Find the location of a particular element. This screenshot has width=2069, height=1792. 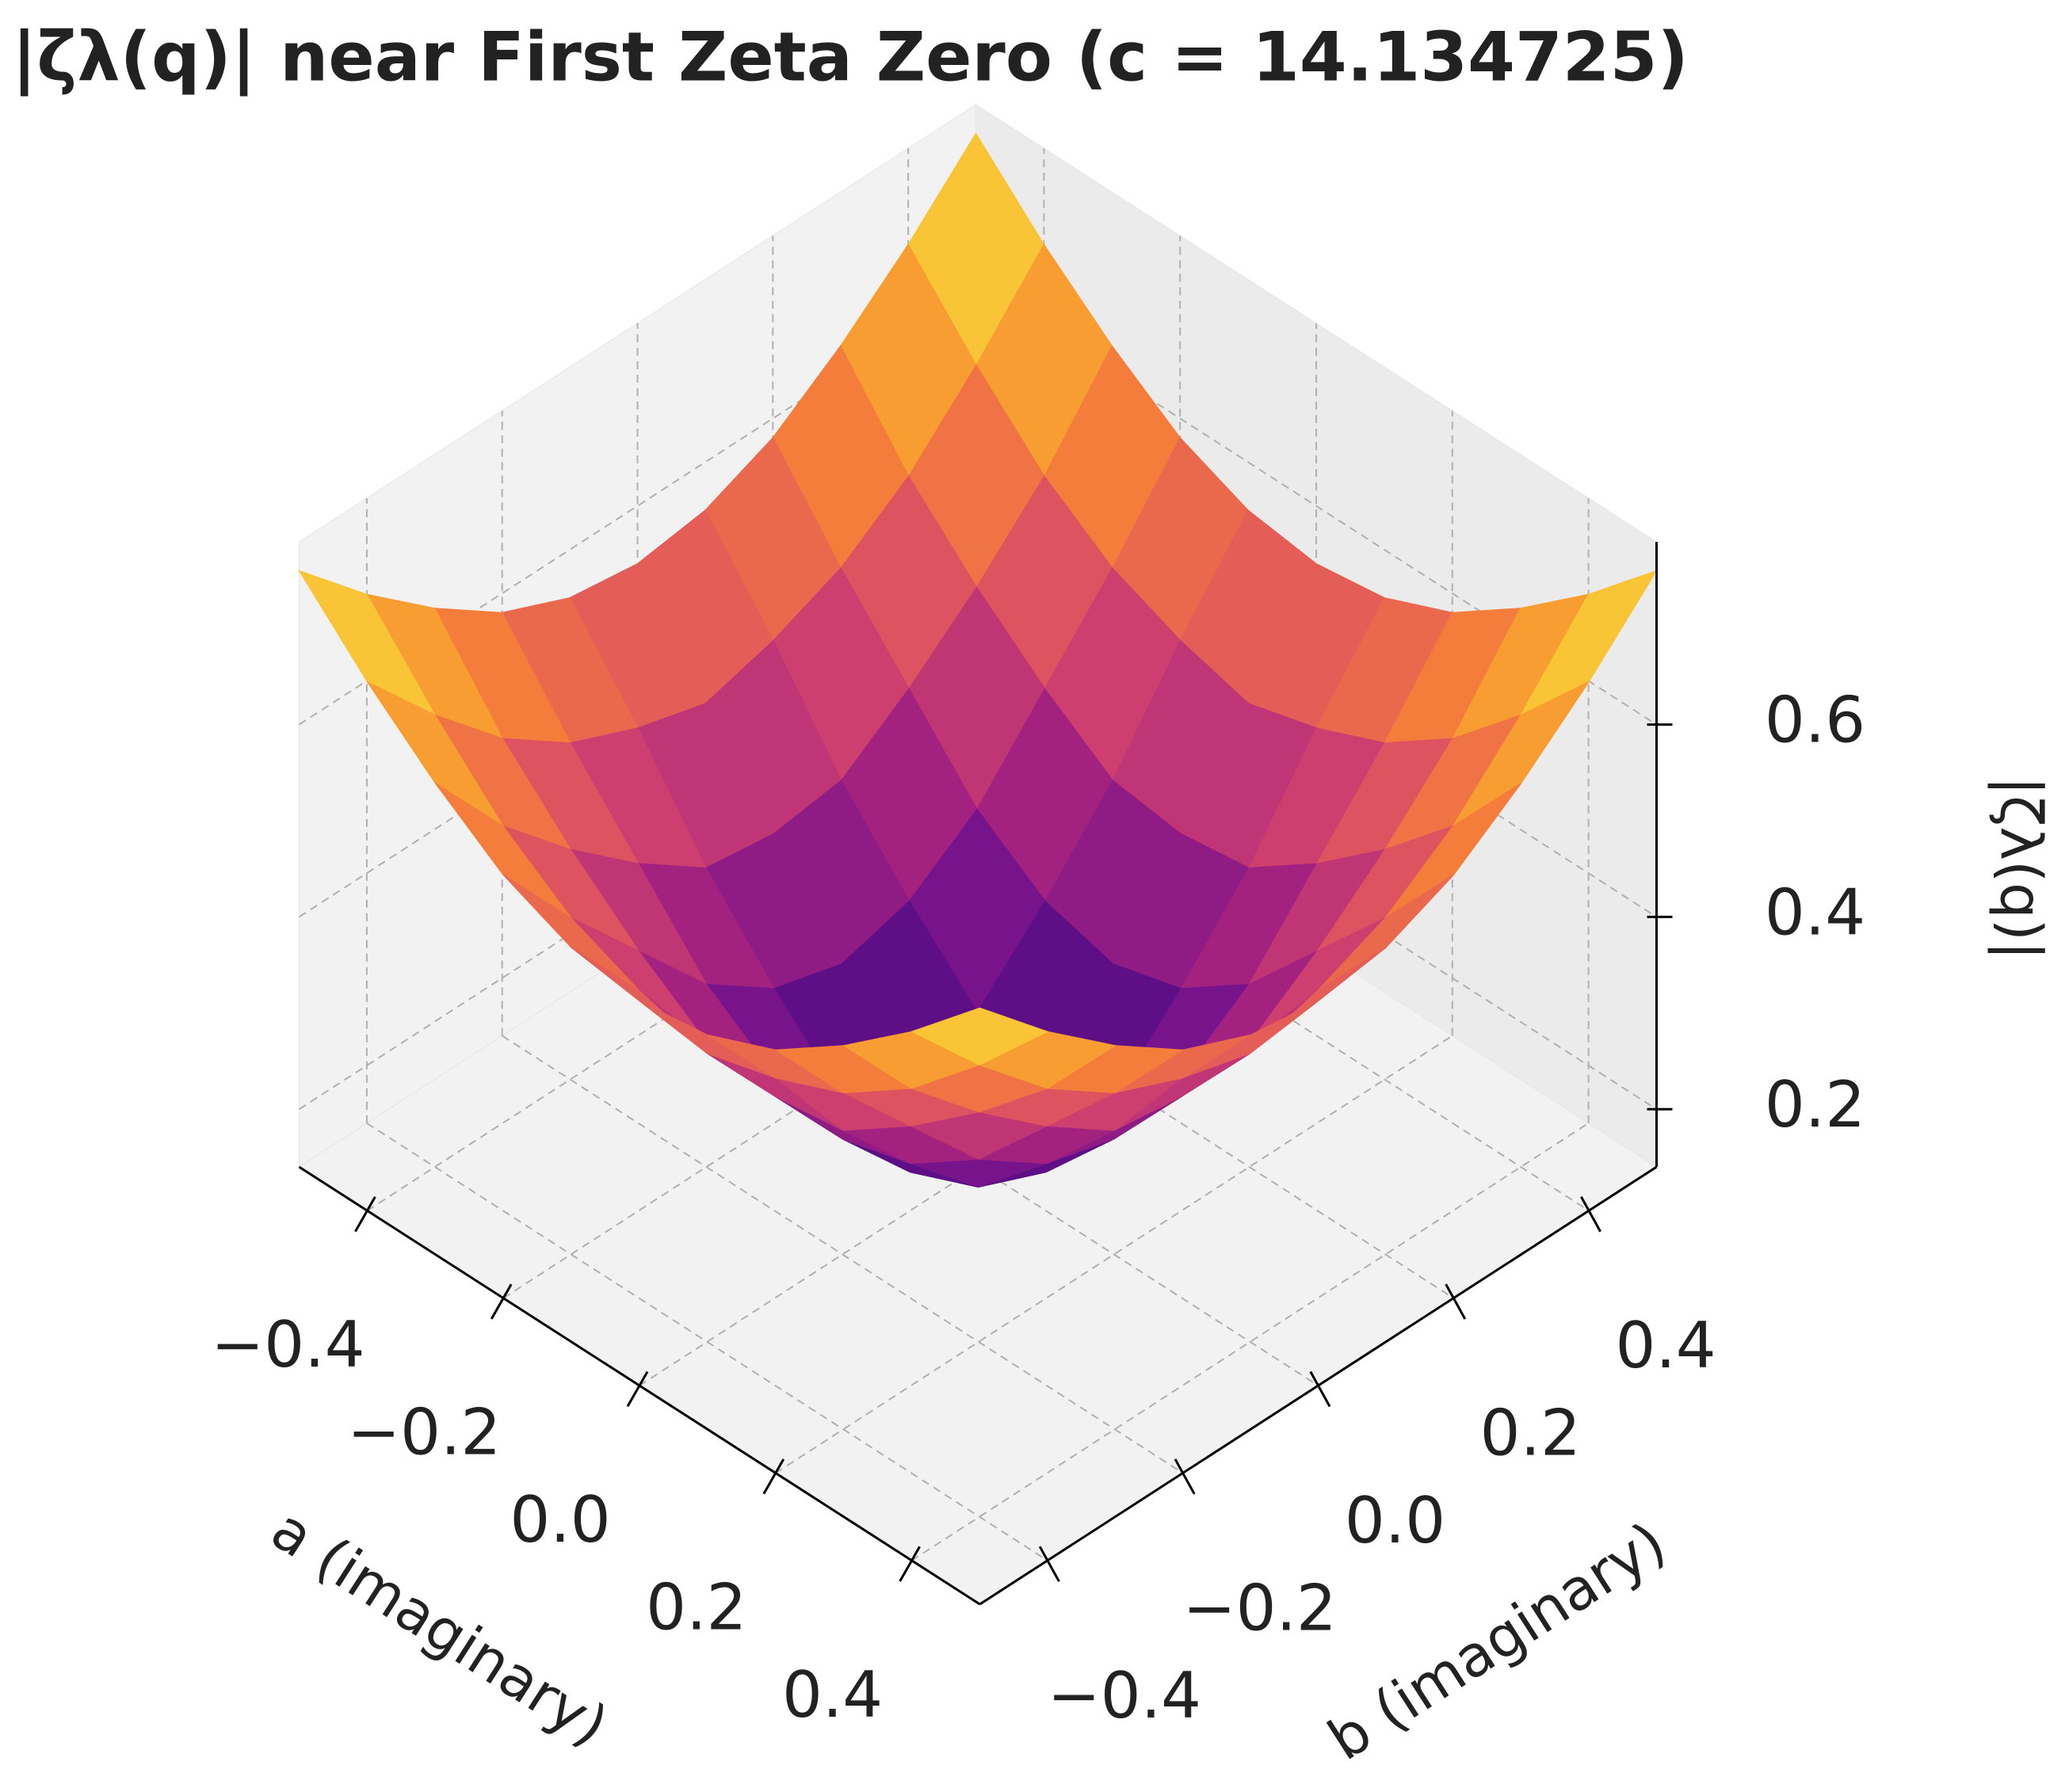

x-tick-label: −0.2 is located at coordinates (424, 1433).